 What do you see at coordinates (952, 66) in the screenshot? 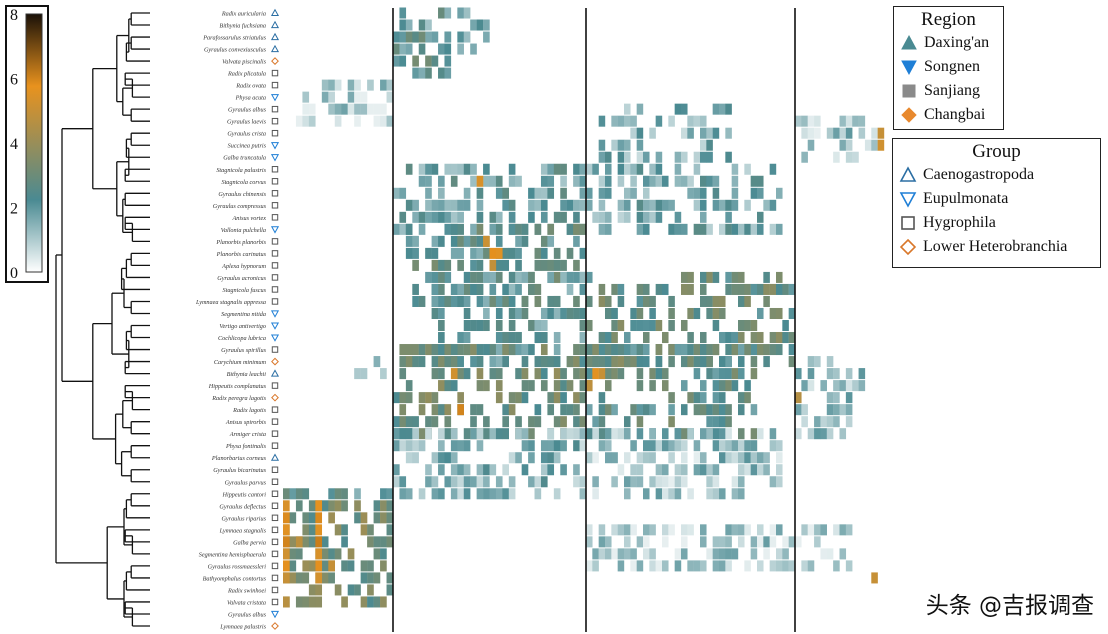
I see `region-legend-label: Songnen` at bounding box center [952, 66].